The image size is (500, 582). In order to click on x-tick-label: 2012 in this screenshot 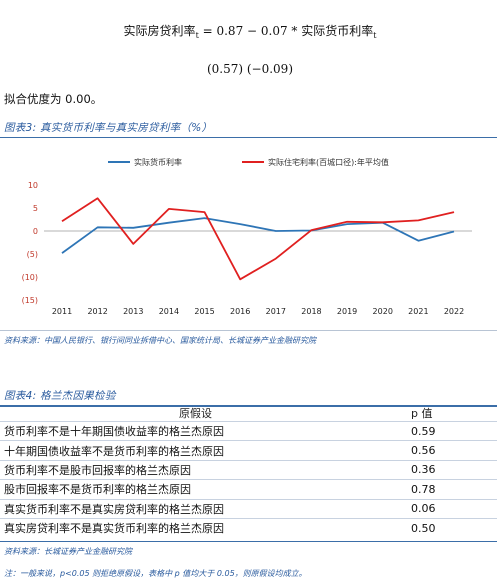, I will do `click(97, 311)`.